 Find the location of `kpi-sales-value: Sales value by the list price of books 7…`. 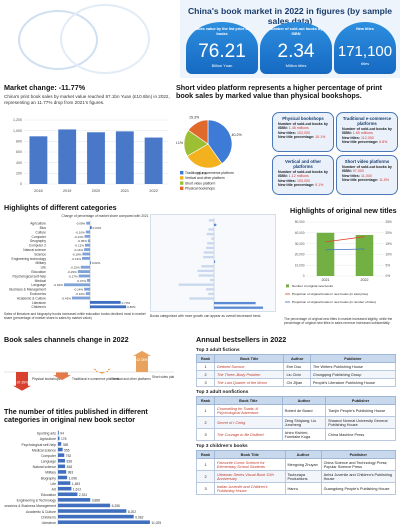

kpi-sales-value: Sales value by the list price of books 7… is located at coordinates (222, 48).